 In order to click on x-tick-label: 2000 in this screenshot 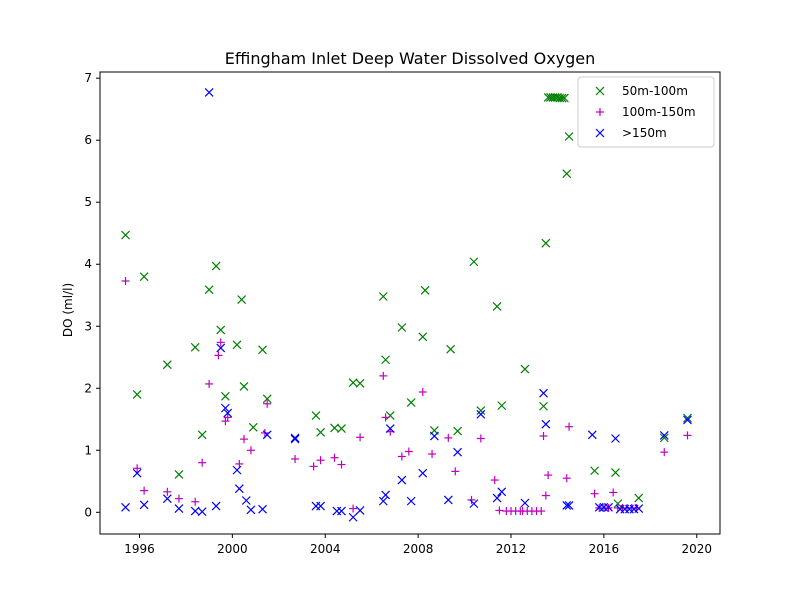, I will do `click(232, 549)`.